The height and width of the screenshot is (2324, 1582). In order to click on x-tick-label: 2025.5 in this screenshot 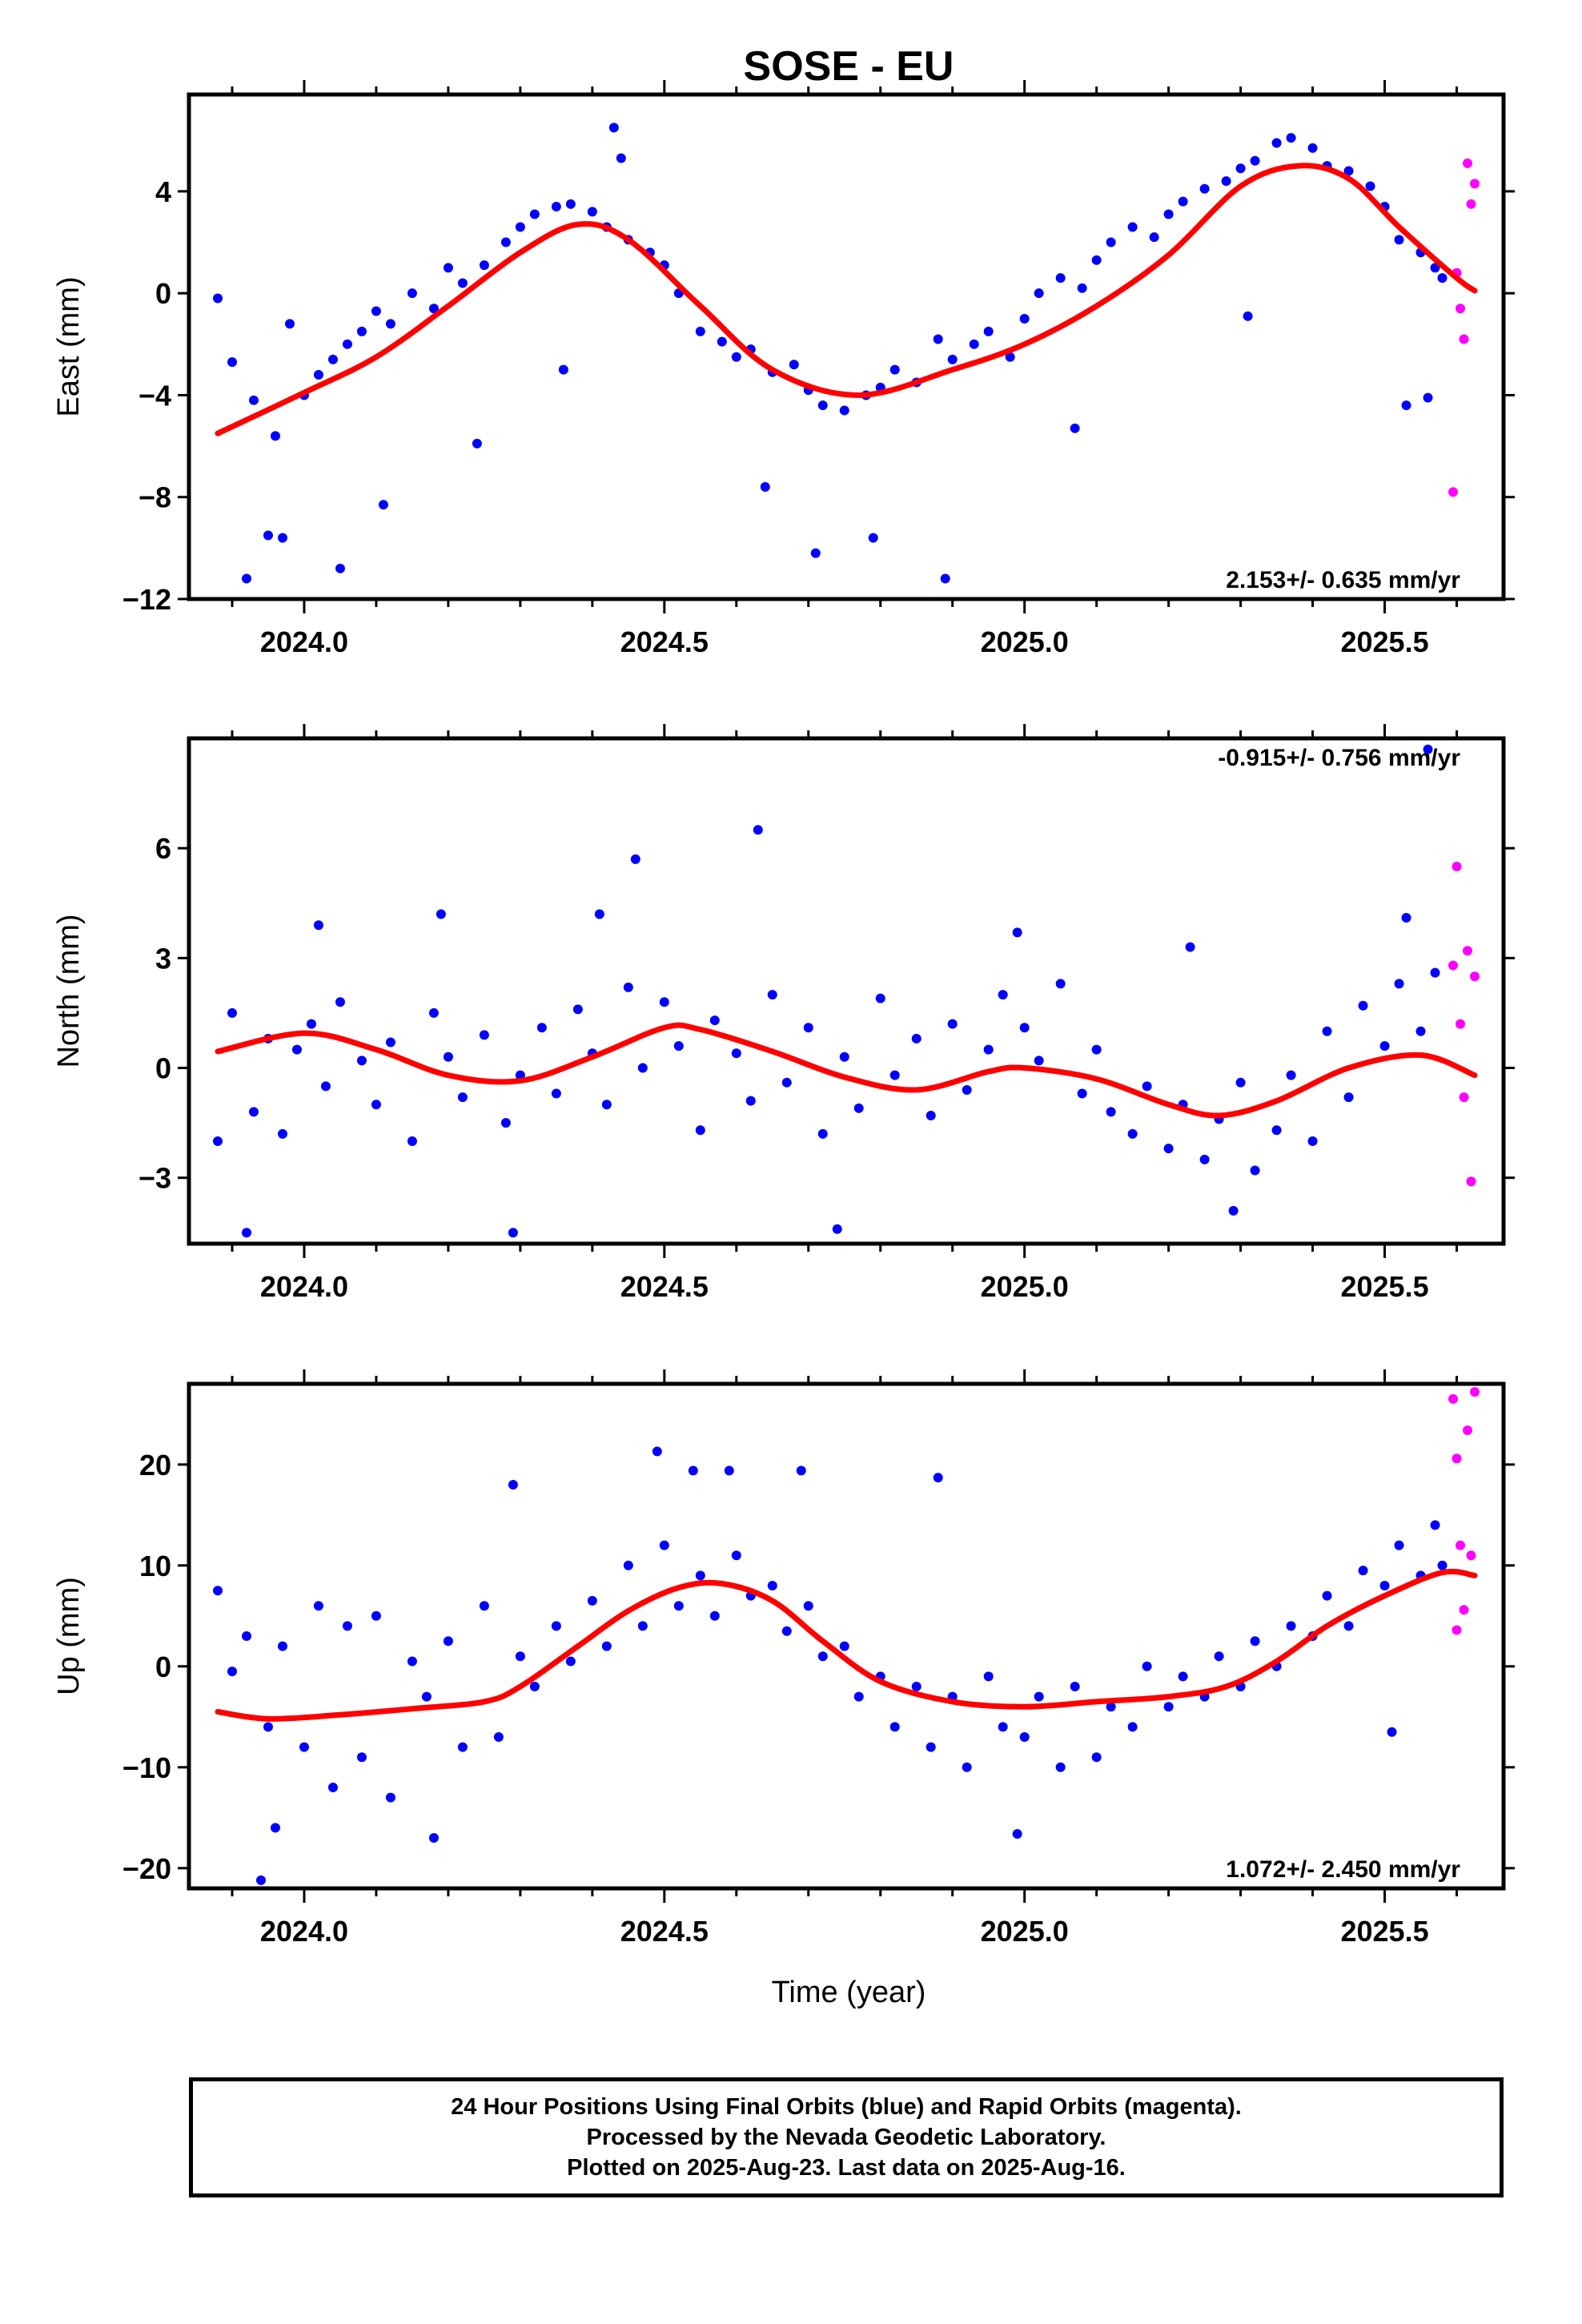, I will do `click(1384, 641)`.